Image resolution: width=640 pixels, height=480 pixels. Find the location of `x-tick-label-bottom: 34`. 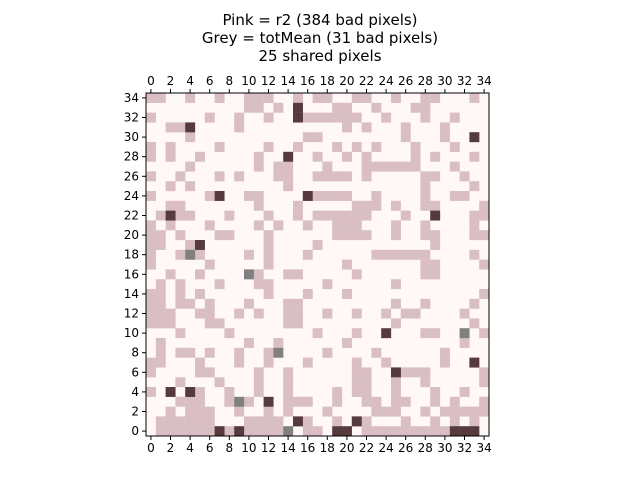

x-tick-label-bottom: 34 is located at coordinates (483, 448).